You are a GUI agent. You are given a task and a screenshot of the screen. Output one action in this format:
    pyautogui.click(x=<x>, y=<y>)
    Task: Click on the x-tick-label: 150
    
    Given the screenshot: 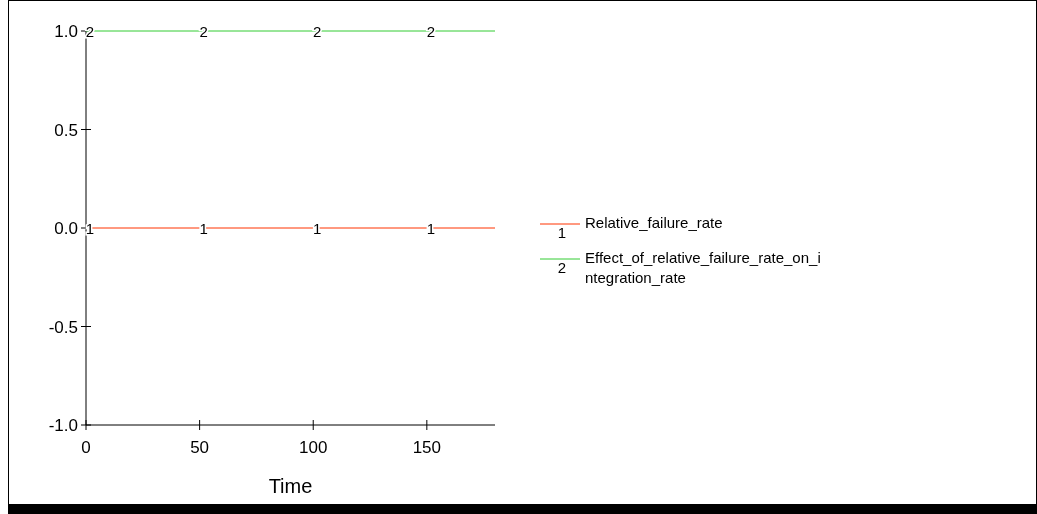 What is the action you would take?
    pyautogui.click(x=427, y=447)
    